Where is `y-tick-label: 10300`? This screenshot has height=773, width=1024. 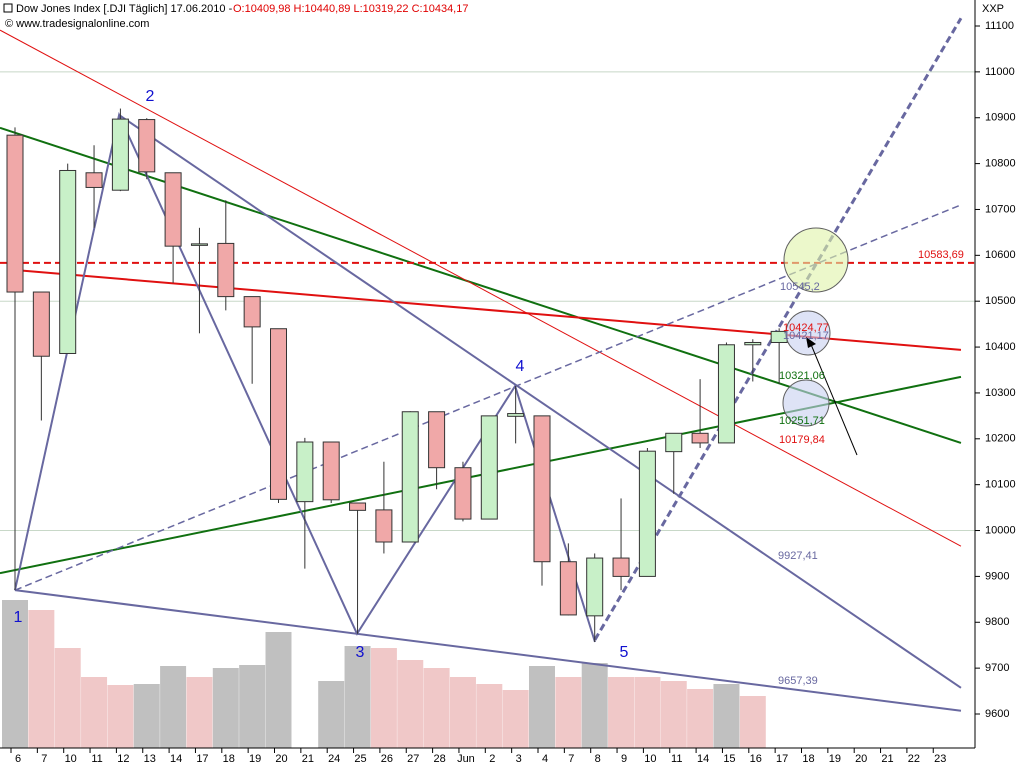
y-tick-label: 10300 is located at coordinates (1000, 393).